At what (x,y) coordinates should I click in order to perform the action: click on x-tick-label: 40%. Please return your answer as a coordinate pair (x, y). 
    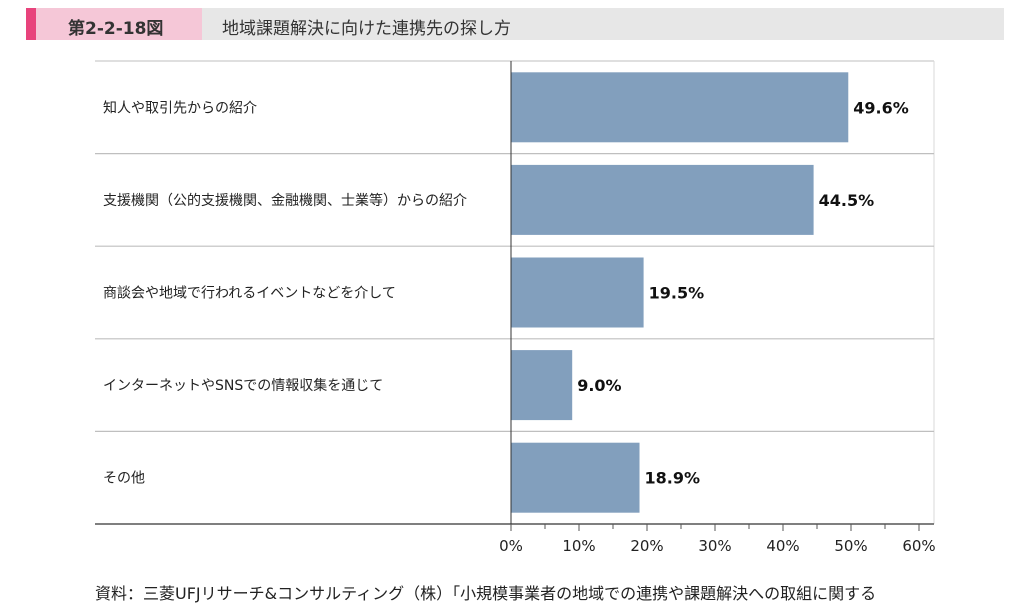
    Looking at the image, I should click on (782, 546).